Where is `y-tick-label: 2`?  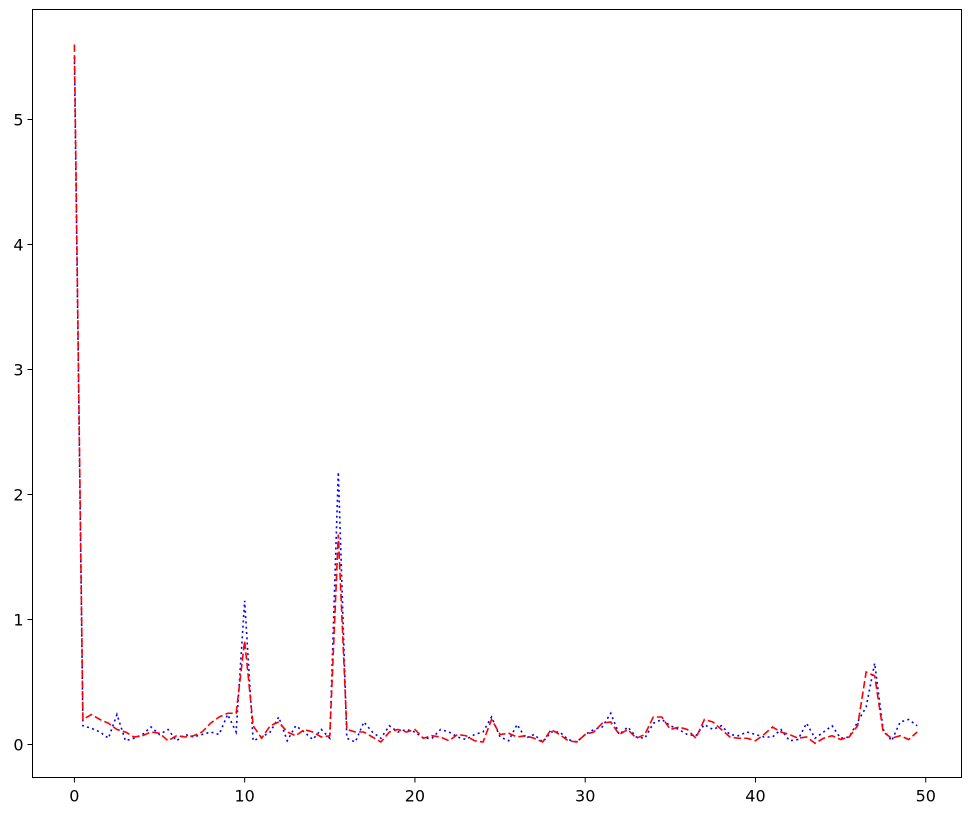
y-tick-label: 2 is located at coordinates (18, 495).